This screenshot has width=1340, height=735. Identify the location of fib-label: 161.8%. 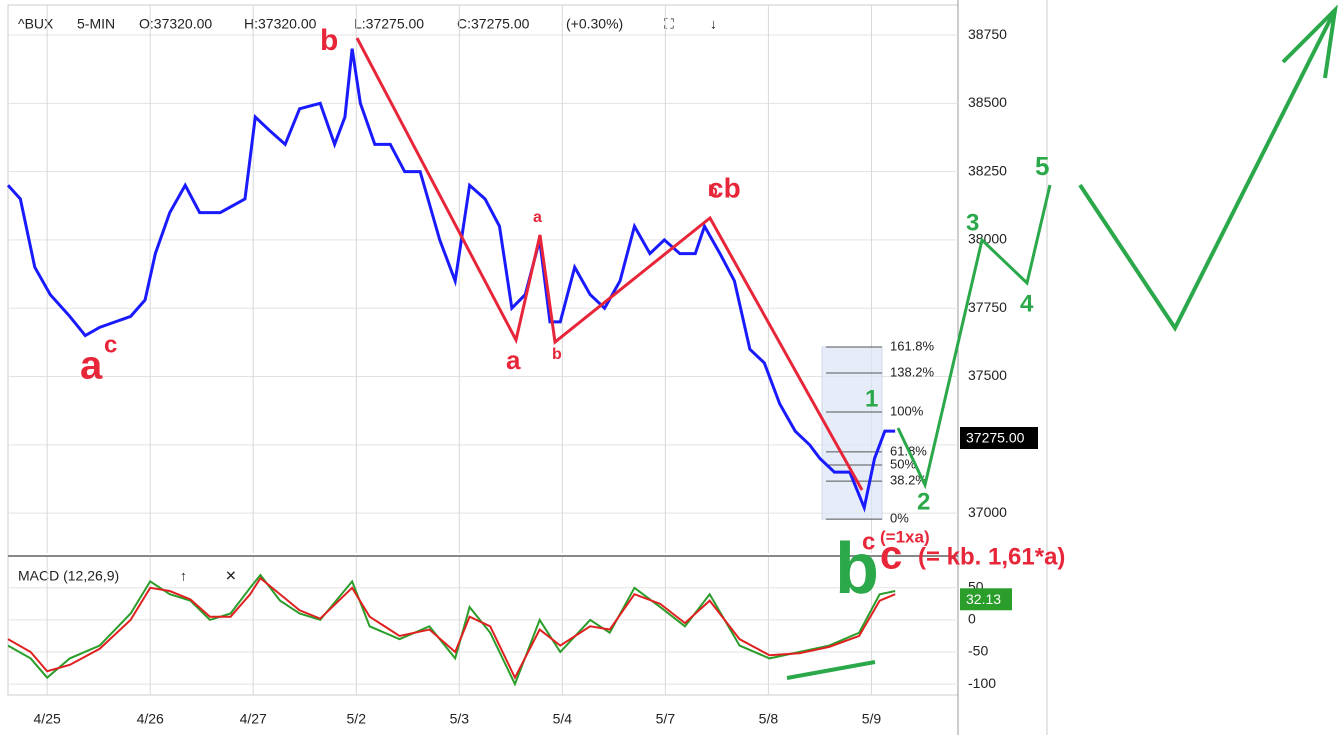
(912, 345).